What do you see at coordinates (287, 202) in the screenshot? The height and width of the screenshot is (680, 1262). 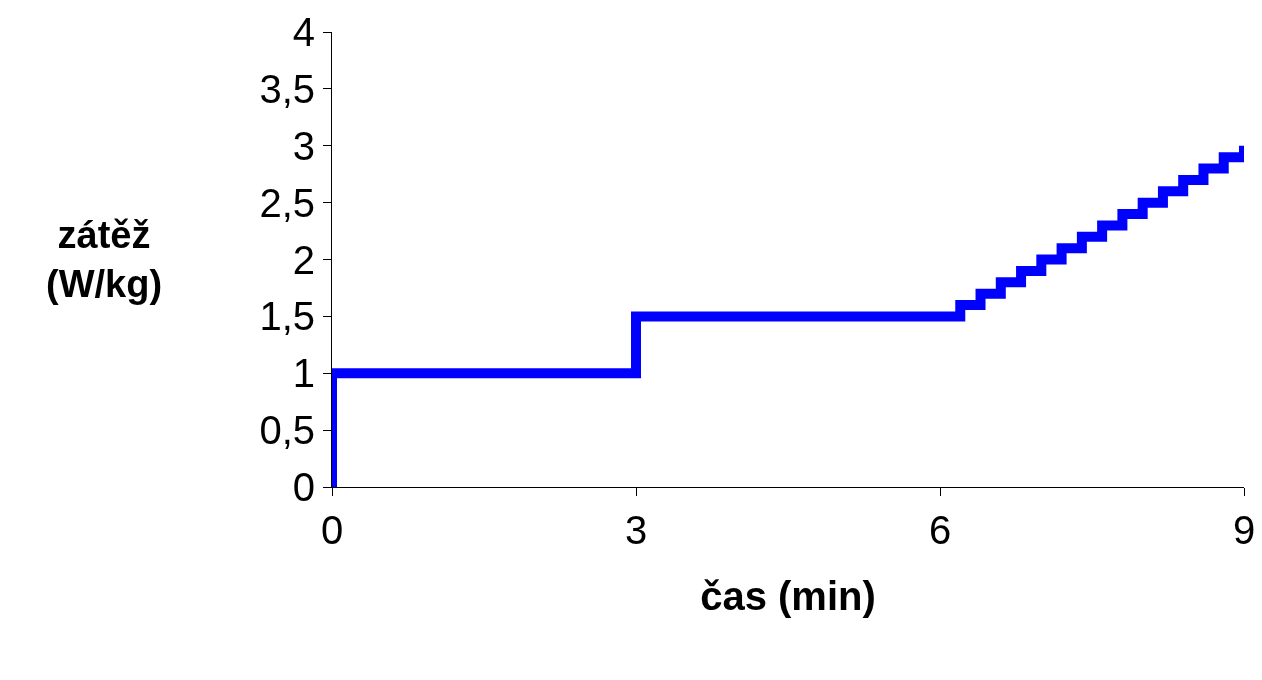 I see `y-tick-label: 2,5` at bounding box center [287, 202].